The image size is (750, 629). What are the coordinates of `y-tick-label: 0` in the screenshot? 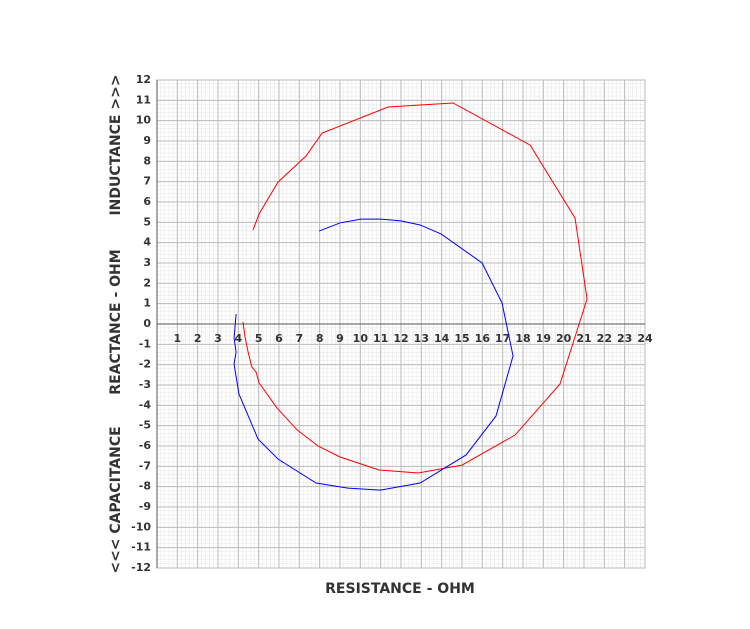 It's located at (147, 323).